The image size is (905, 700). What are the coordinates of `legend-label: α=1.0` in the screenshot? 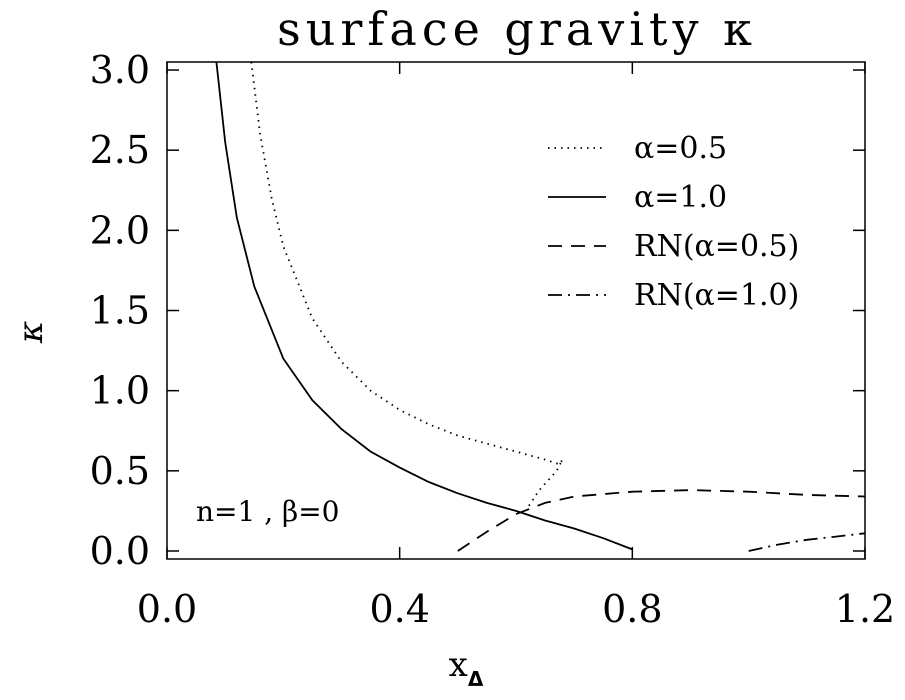 It's located at (680, 197).